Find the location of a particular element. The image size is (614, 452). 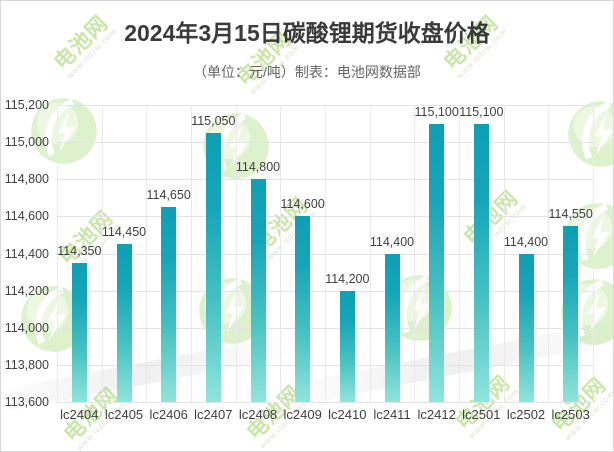

bar-value-label: 114,600 is located at coordinates (302, 204).